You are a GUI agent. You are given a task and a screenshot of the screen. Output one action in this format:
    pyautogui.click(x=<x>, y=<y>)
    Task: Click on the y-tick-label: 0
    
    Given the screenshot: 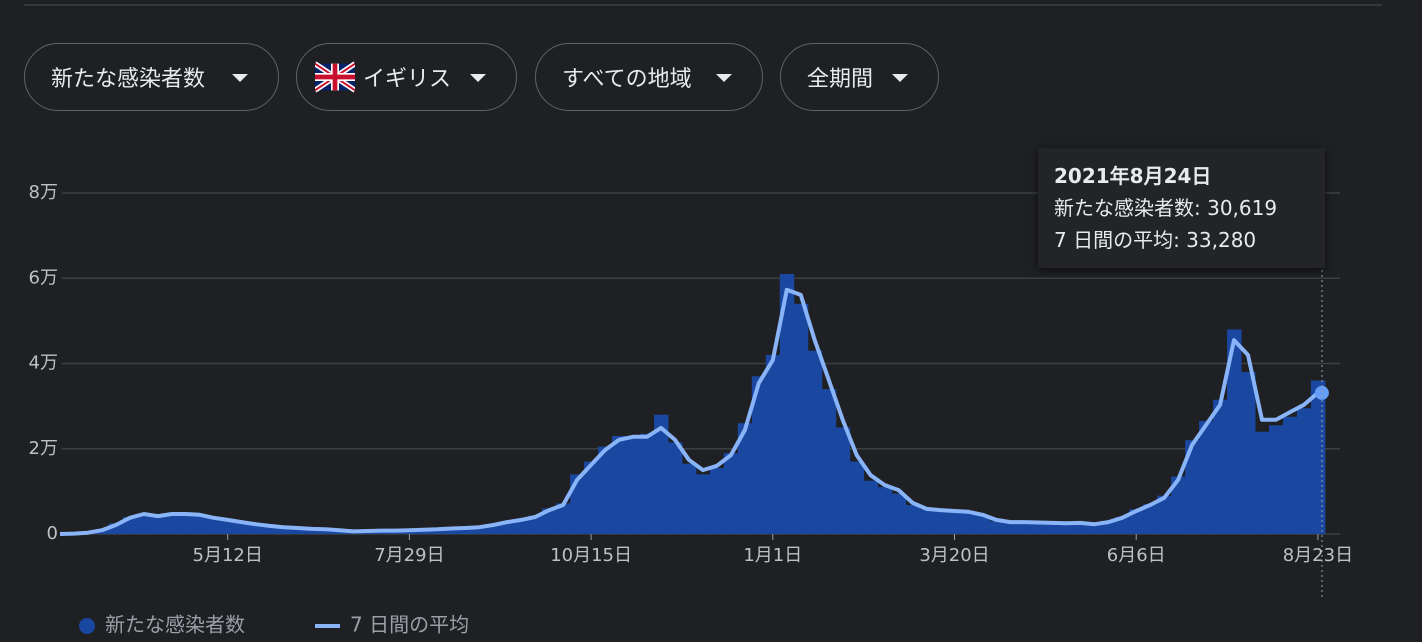 What is the action you would take?
    pyautogui.click(x=52, y=533)
    